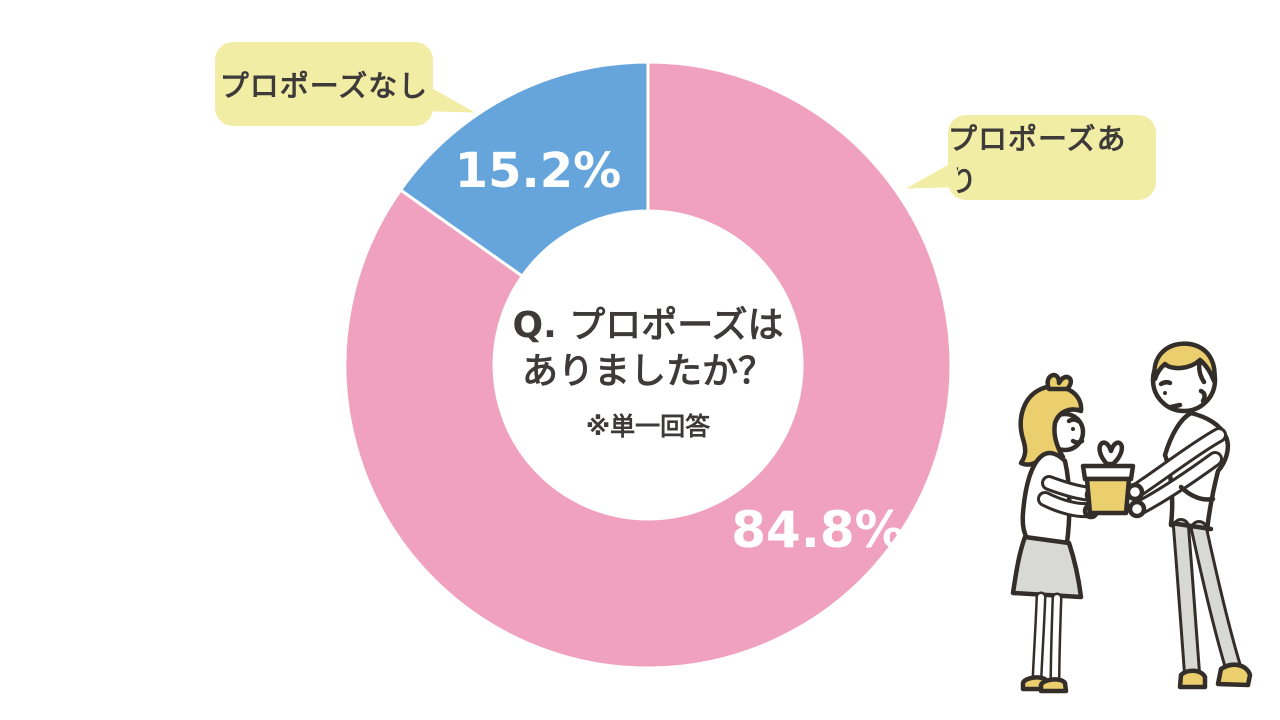 This screenshot has width=1280, height=720. What do you see at coordinates (1056, 639) in the screenshot?
I see `woman-leg-right` at bounding box center [1056, 639].